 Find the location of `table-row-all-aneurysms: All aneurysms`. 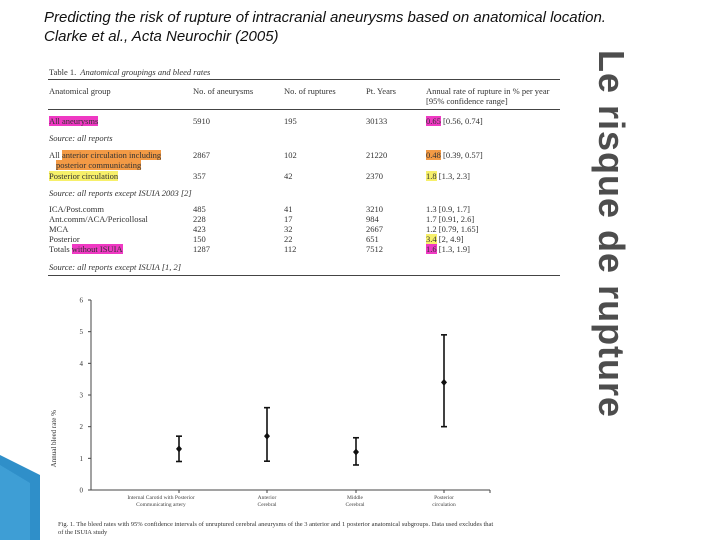

table-row-all-aneurysms: All aneurysms is located at coordinates (74, 121).